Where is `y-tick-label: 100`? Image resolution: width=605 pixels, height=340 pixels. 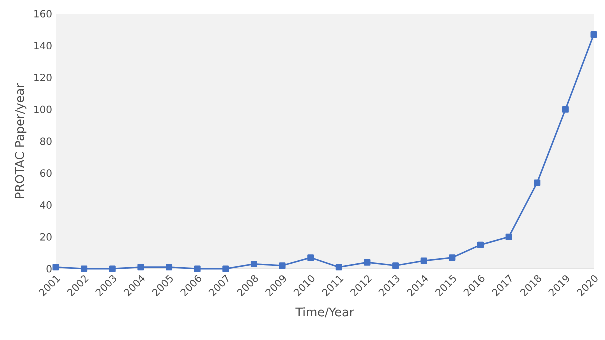 y-tick-label: 100 is located at coordinates (43, 110).